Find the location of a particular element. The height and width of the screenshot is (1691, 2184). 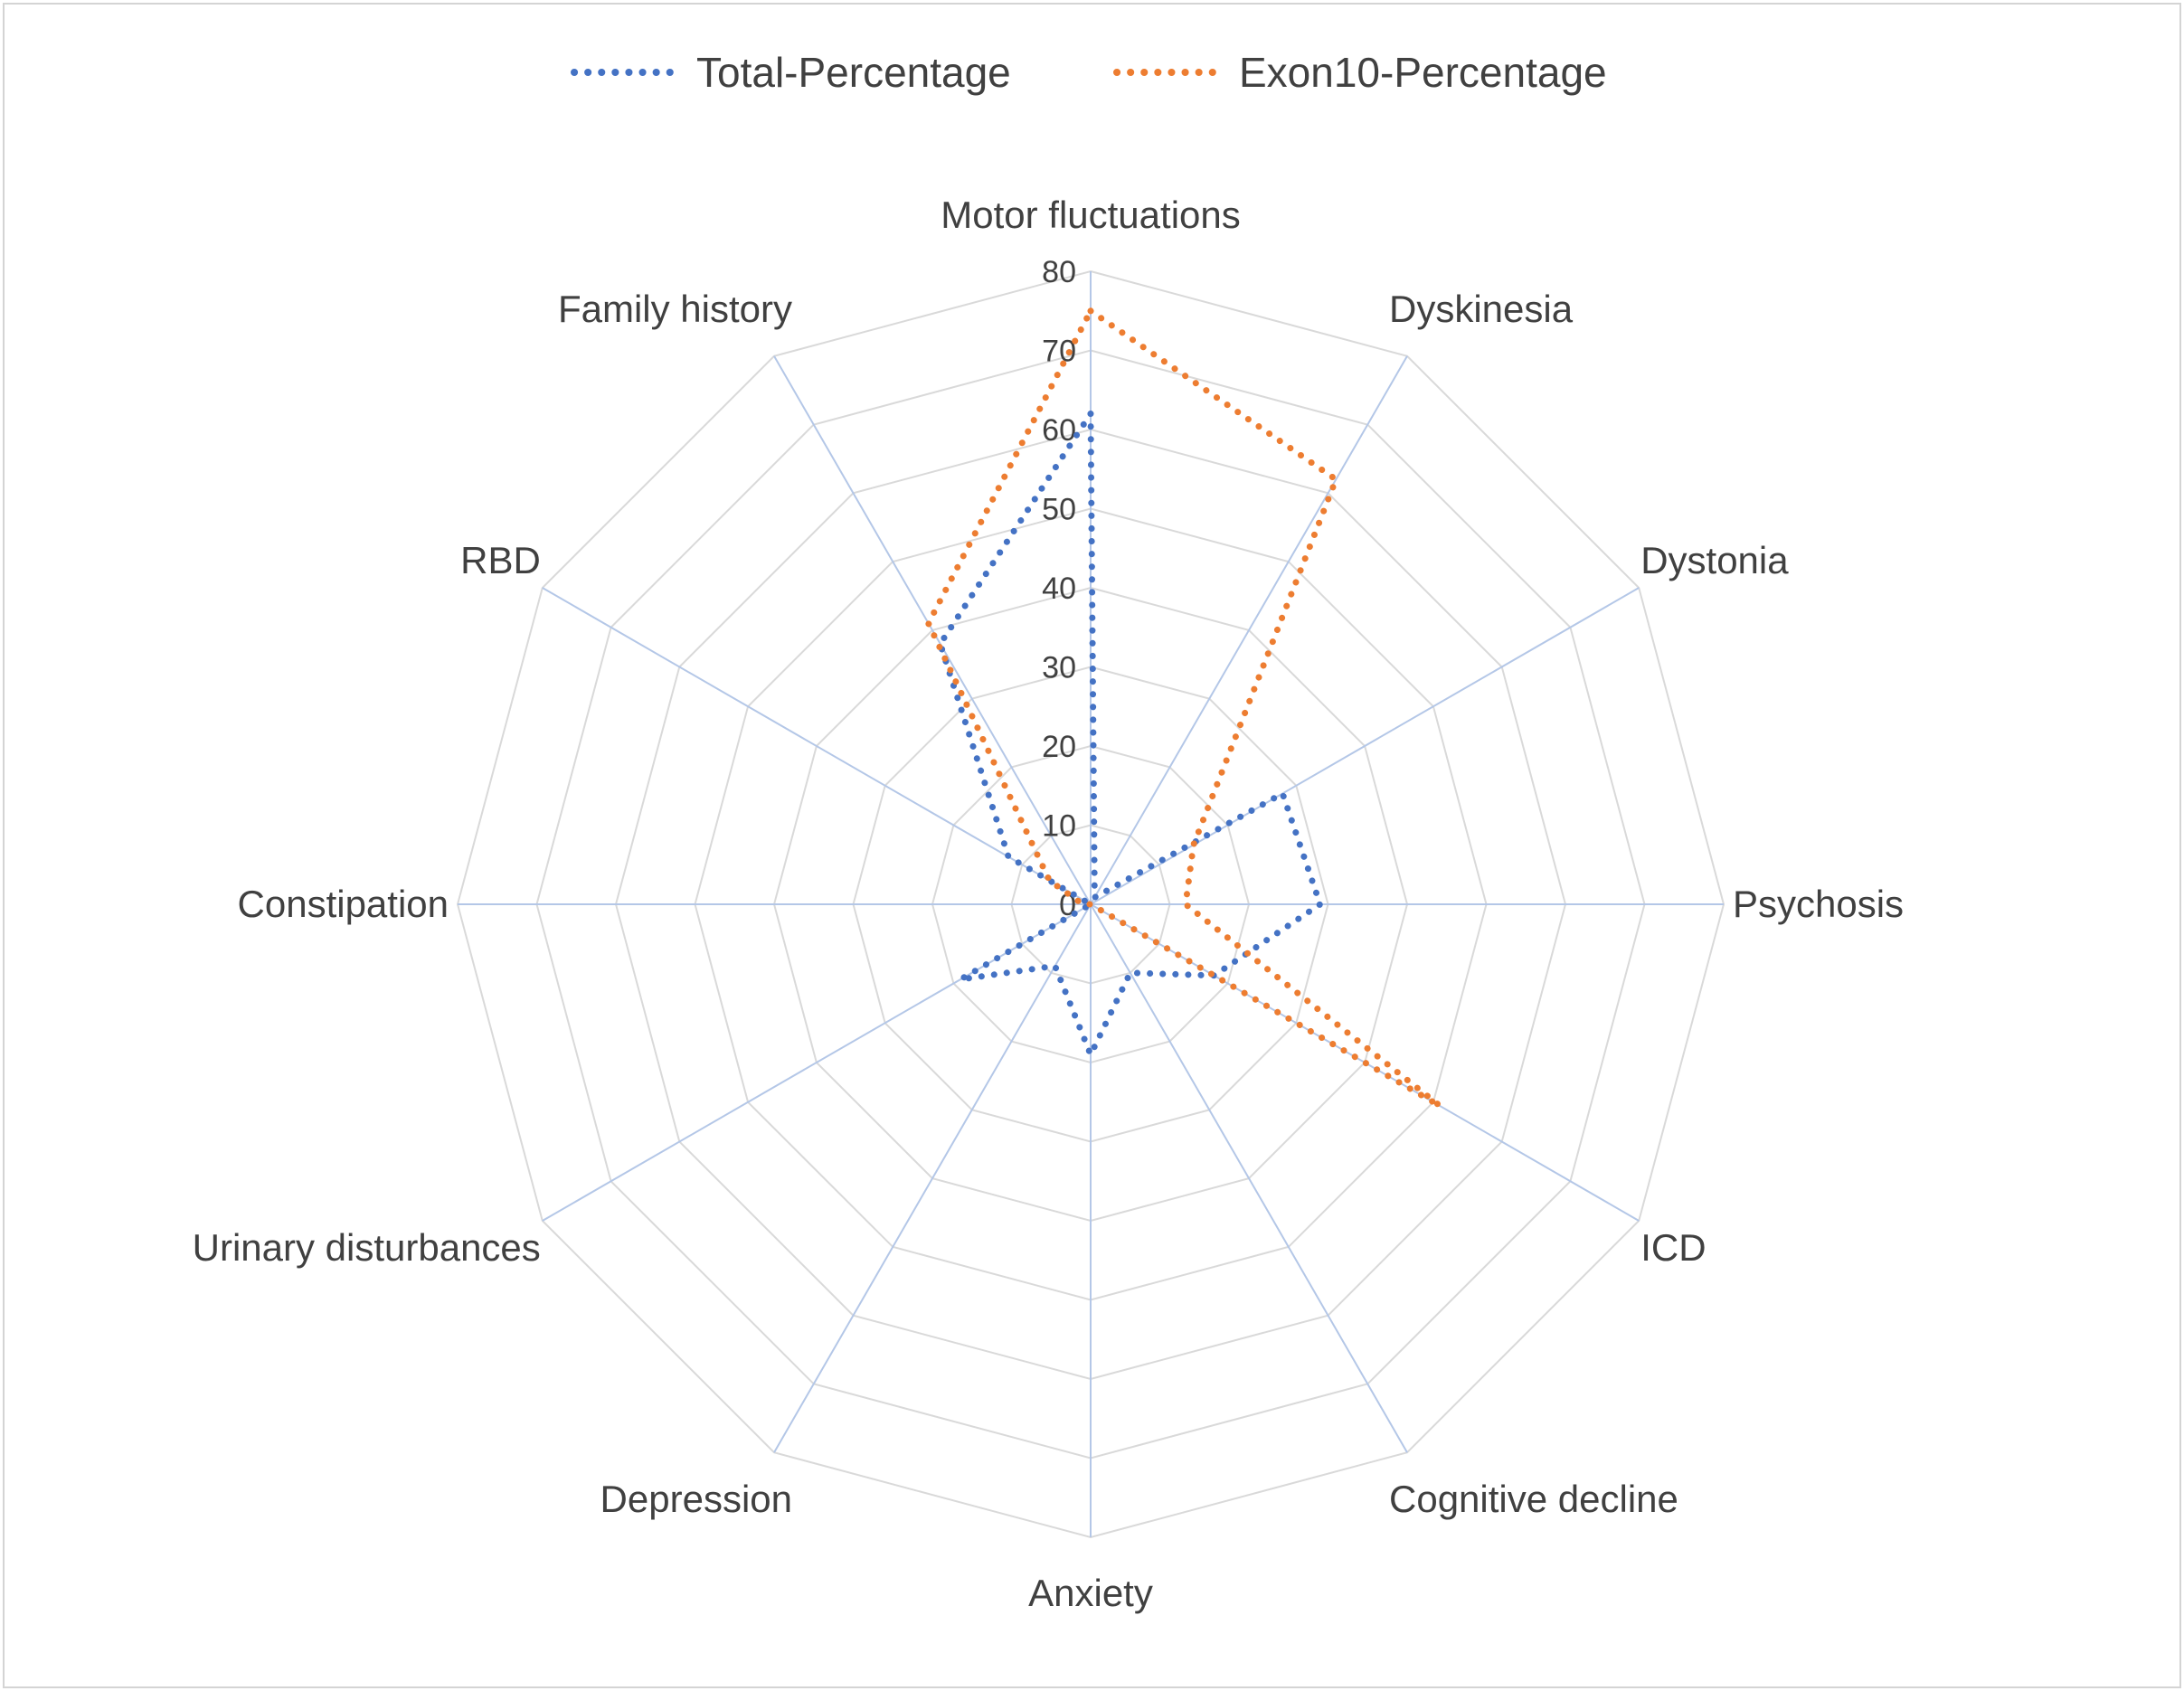

legend-label: Total-Percentage is located at coordinates (854, 72).